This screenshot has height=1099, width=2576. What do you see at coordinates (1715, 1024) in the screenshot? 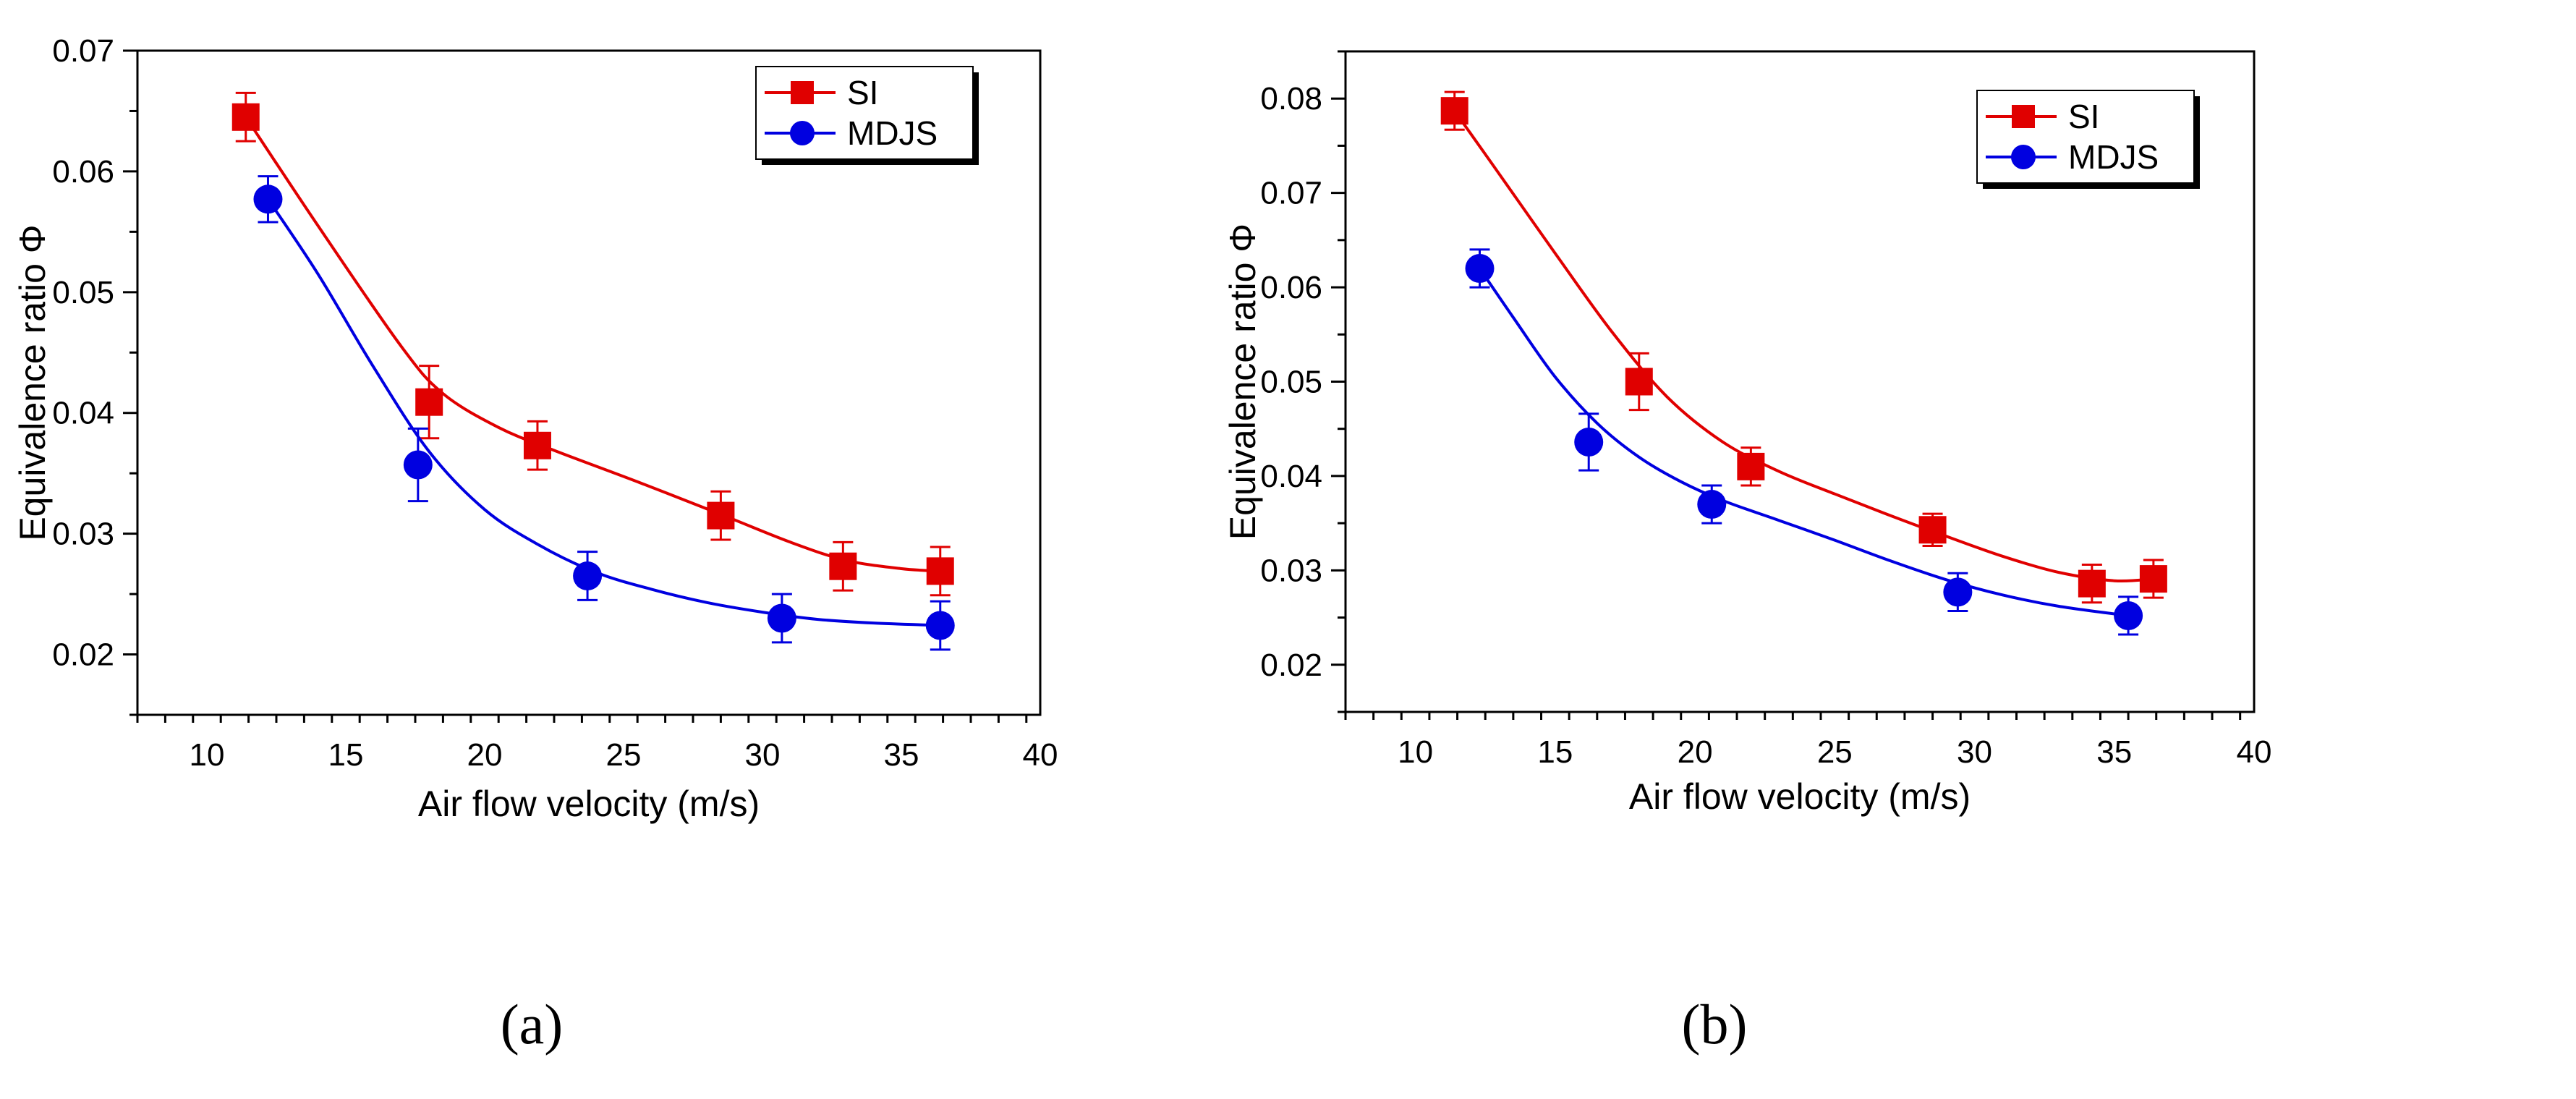
I see `panel-label: (b)` at bounding box center [1715, 1024].